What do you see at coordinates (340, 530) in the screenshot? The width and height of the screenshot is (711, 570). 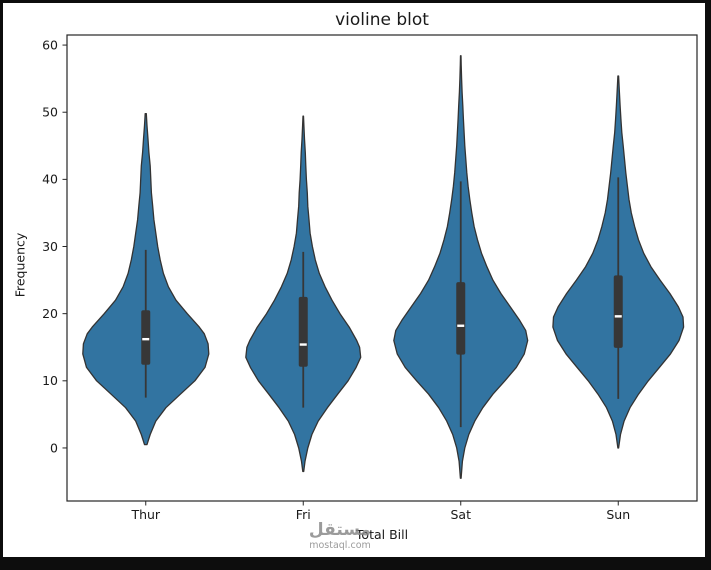 I see `watermark-arabic-text: مستقل` at bounding box center [340, 530].